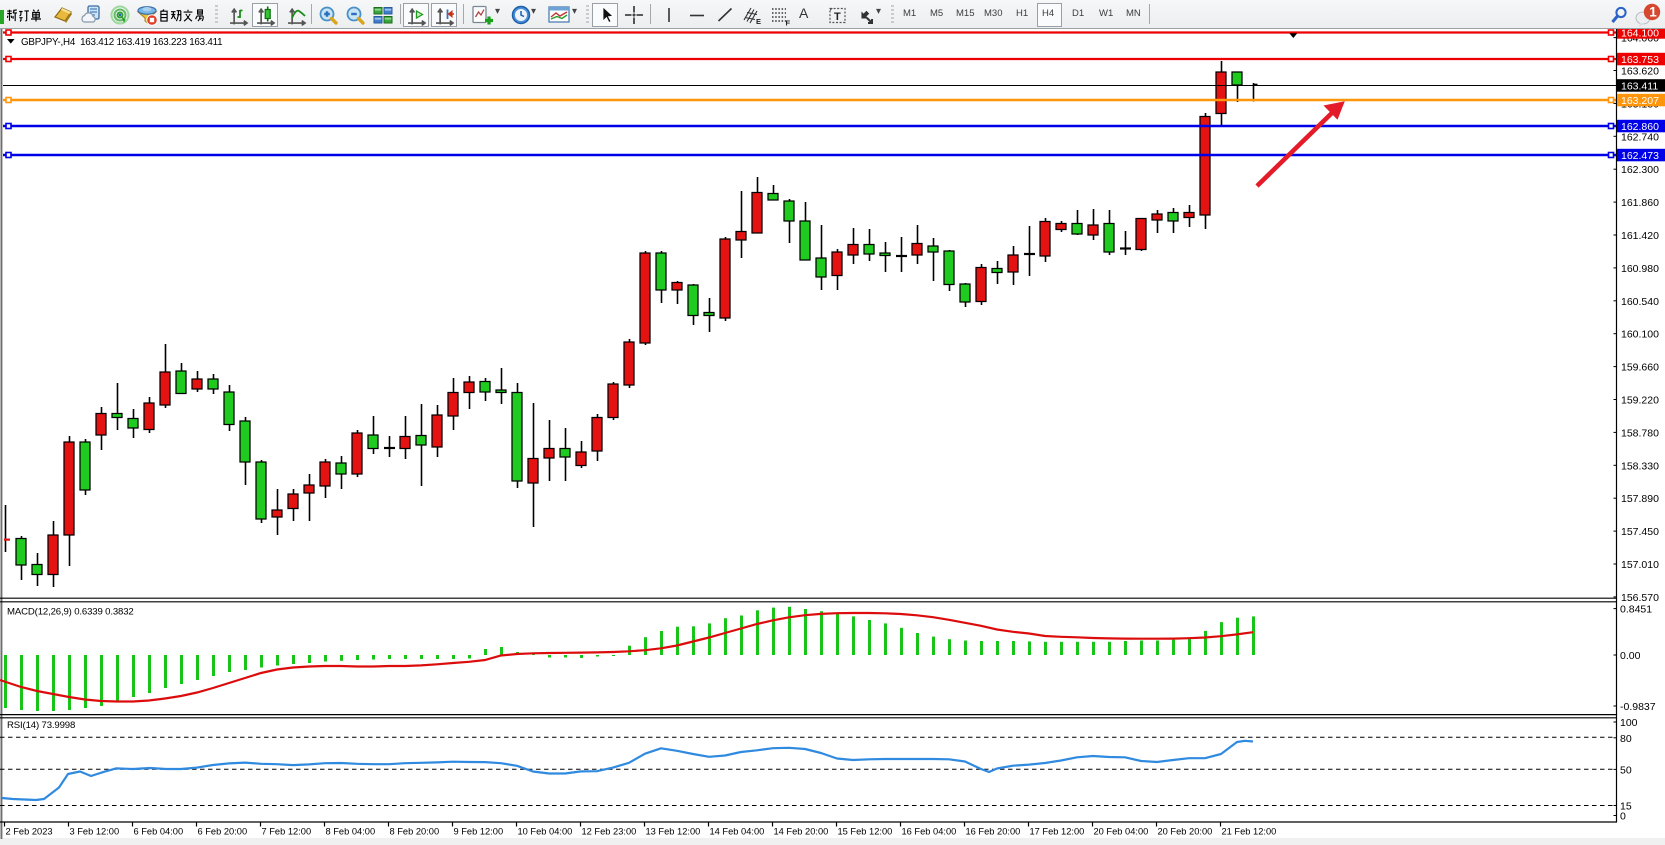  What do you see at coordinates (1626, 739) in the screenshot?
I see `svg-text: 80` at bounding box center [1626, 739].